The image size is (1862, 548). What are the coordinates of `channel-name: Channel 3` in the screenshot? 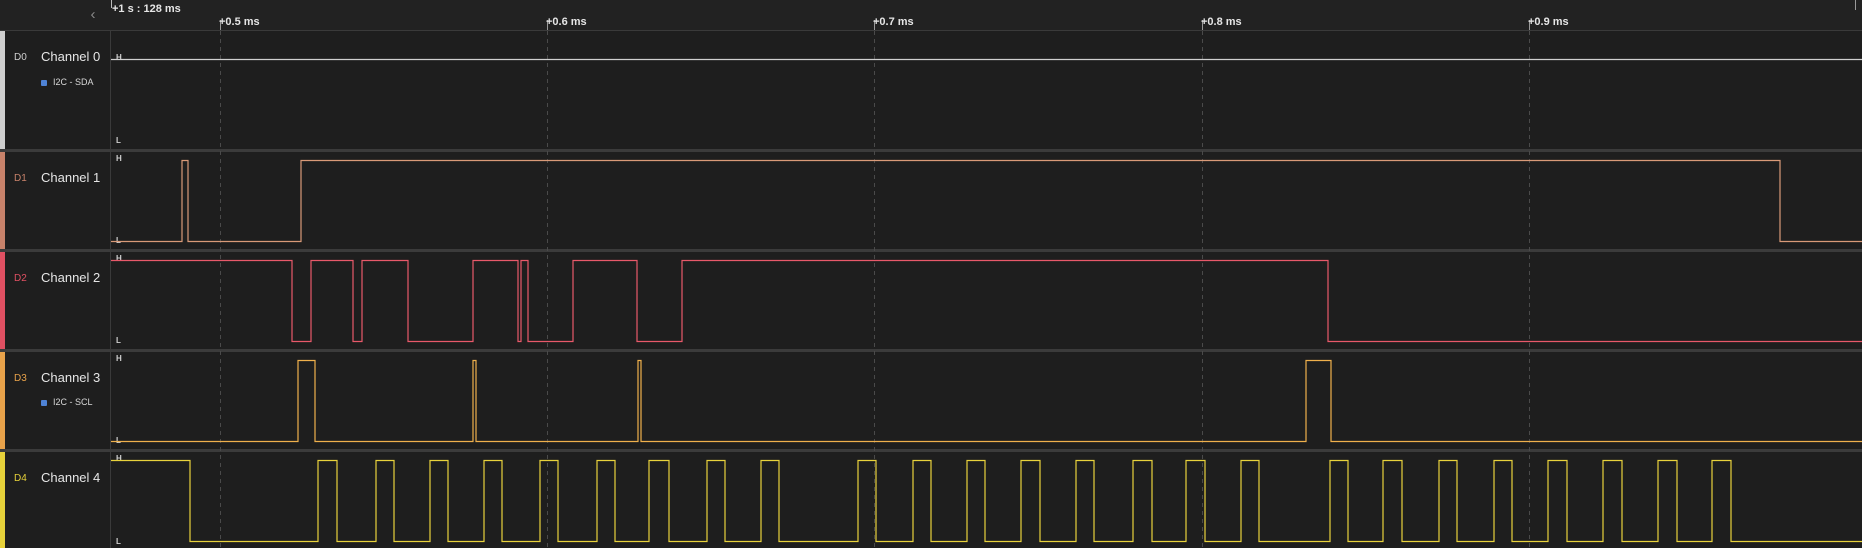 It's located at (71, 377).